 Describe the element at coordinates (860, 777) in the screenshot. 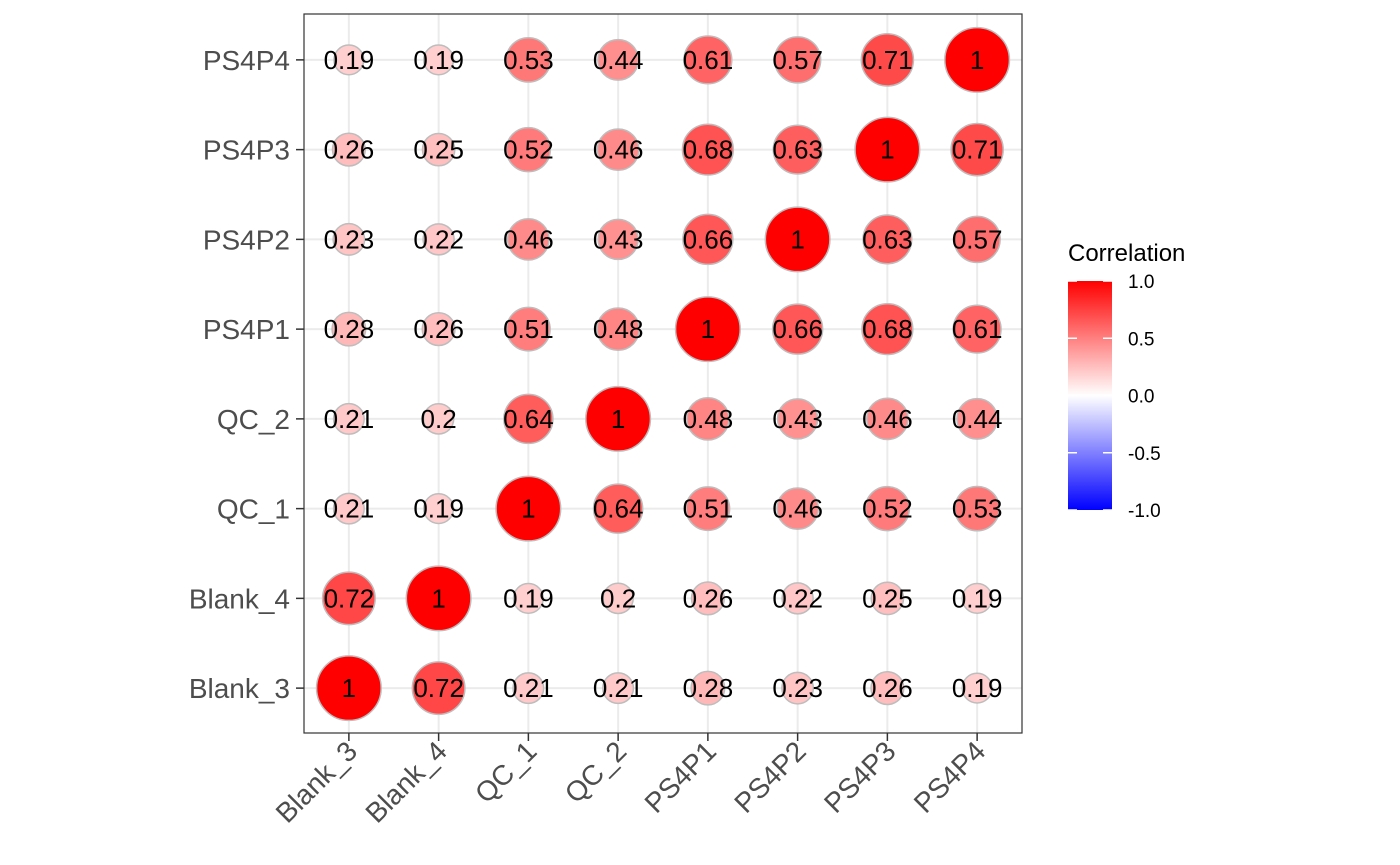

I see `x-tick-label-PS4P3: PS4P3` at that location.